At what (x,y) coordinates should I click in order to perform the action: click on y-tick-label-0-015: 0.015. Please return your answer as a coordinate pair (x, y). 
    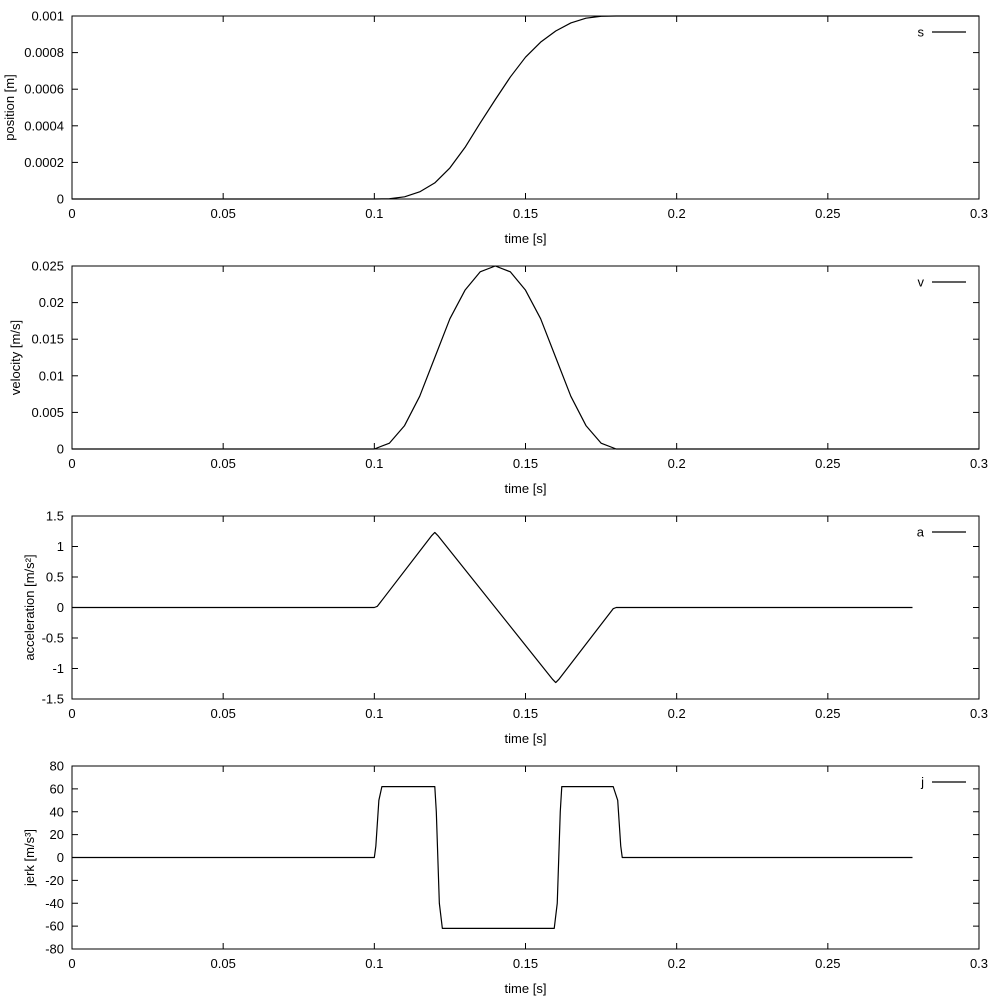
    Looking at the image, I should click on (47, 339).